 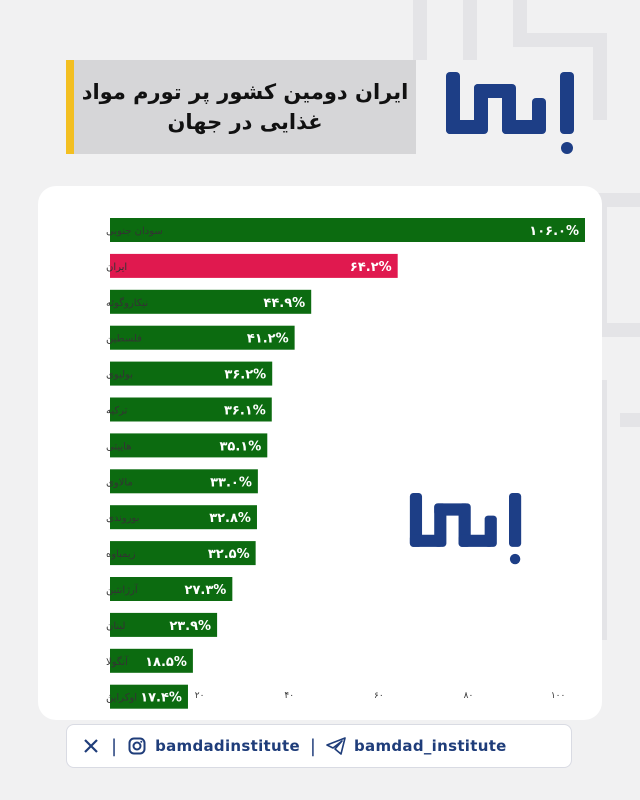 I want to click on instagram-handle: bamdadinstitute, so click(x=227, y=746).